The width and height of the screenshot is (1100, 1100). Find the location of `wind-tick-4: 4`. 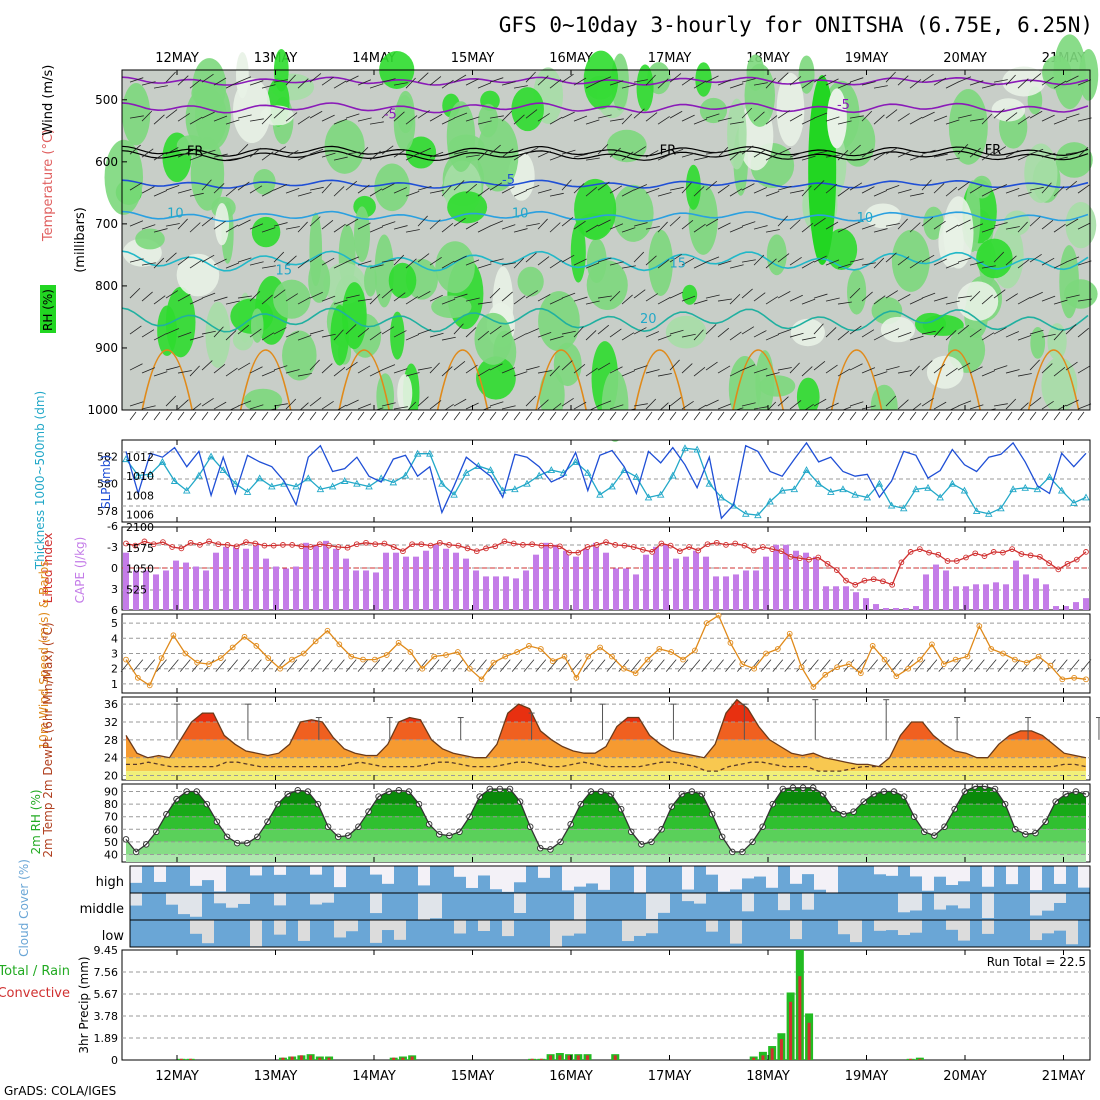

wind-tick-4: 4 is located at coordinates (114, 638).